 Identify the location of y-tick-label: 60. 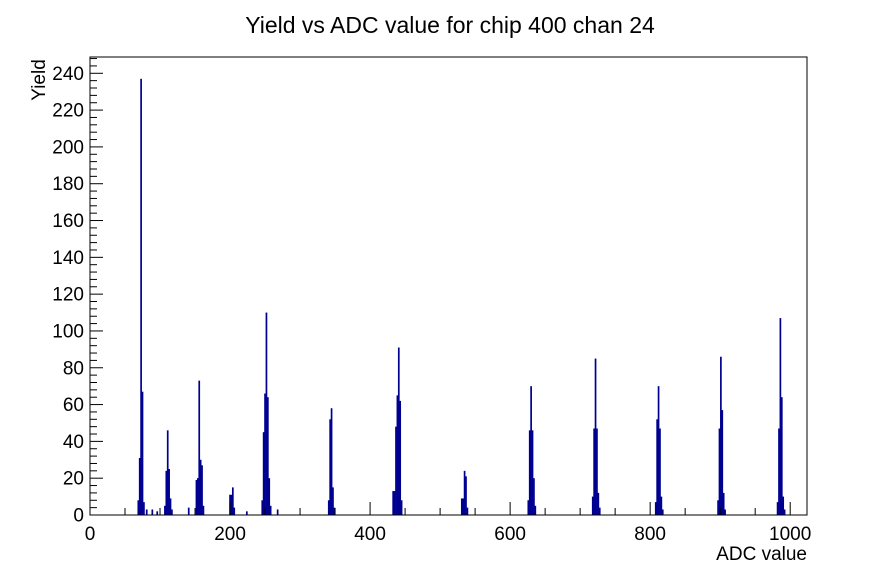
(73, 405).